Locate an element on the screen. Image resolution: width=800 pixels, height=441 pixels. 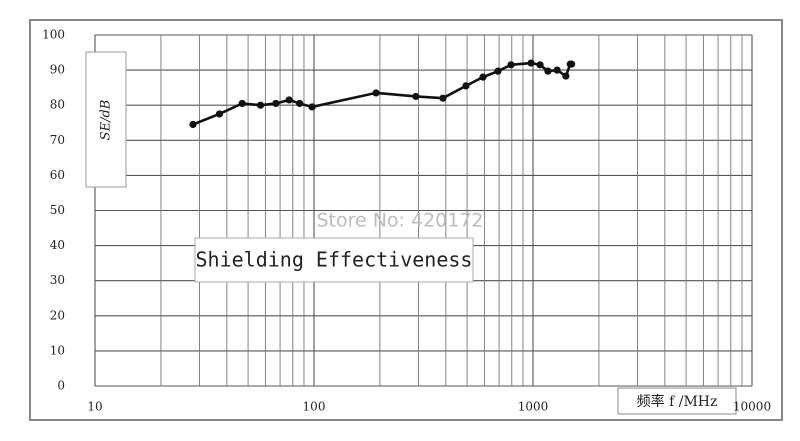
x-tick-label: 1000 is located at coordinates (533, 407).